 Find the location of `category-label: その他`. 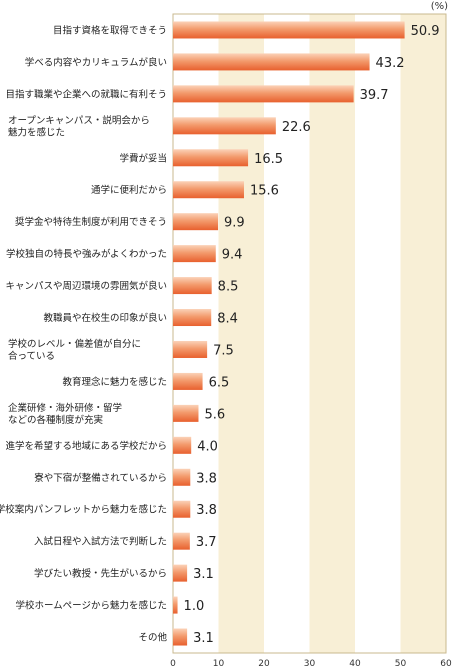

category-label: その他 is located at coordinates (152, 638).